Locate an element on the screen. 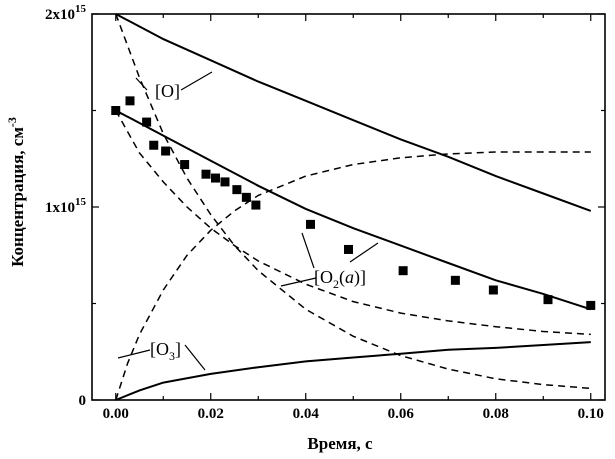 The width and height of the screenshot is (615, 459). y-tick-label: 2x10¹⁵ is located at coordinates (66, 13).